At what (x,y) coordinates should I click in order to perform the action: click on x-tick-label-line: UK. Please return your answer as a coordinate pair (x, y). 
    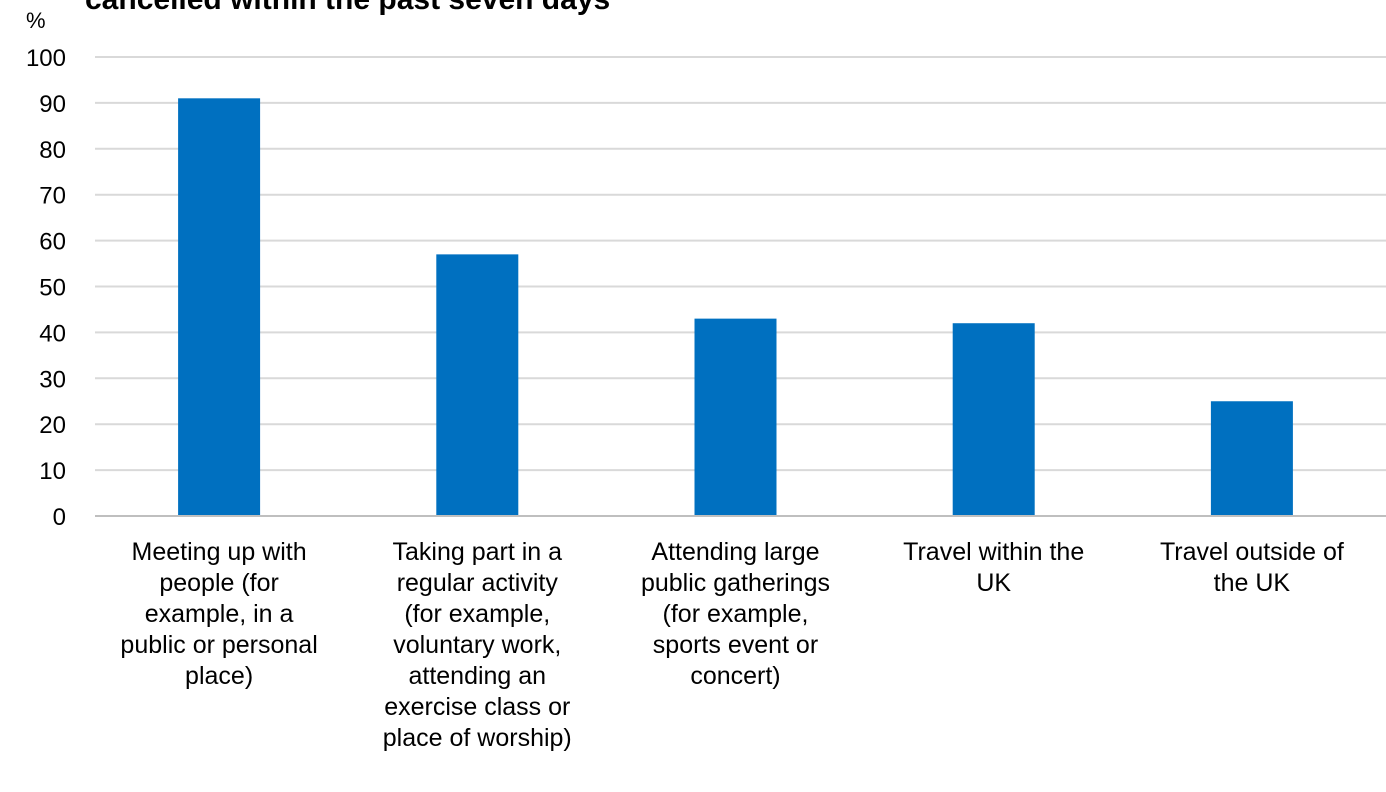
    Looking at the image, I should click on (994, 583).